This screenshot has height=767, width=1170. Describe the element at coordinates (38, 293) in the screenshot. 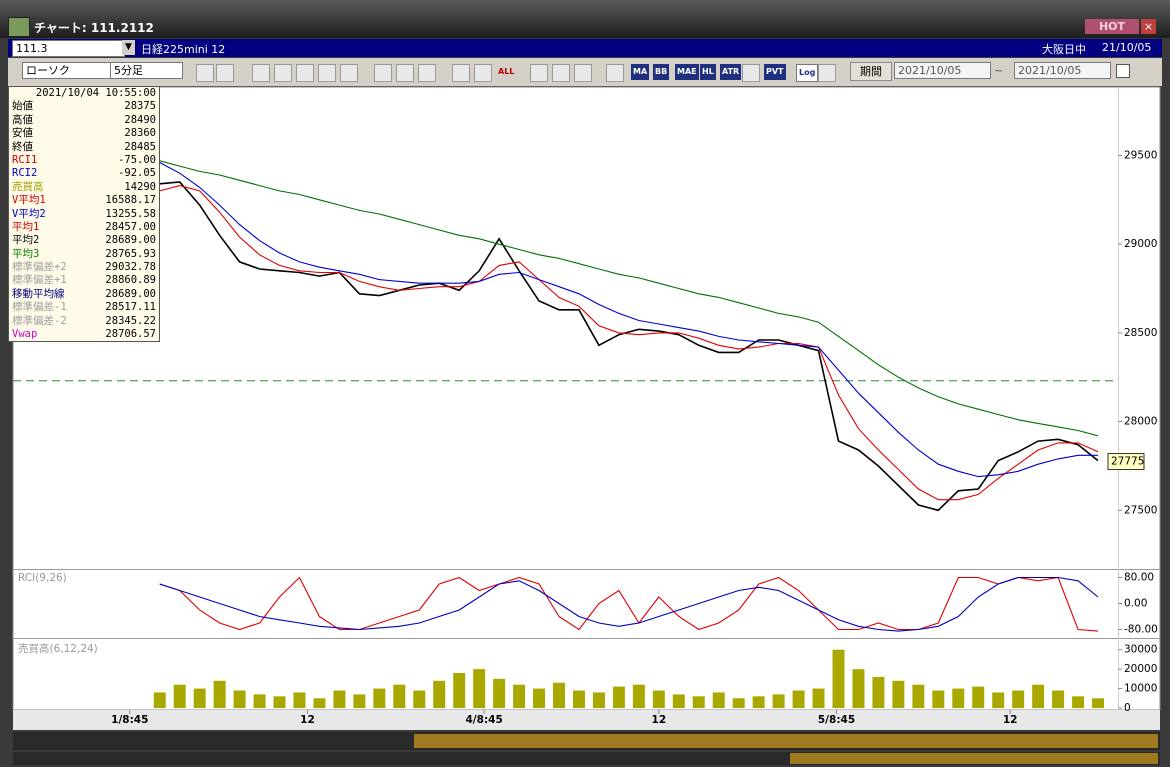

I see `info-label: 移動平均線` at that location.